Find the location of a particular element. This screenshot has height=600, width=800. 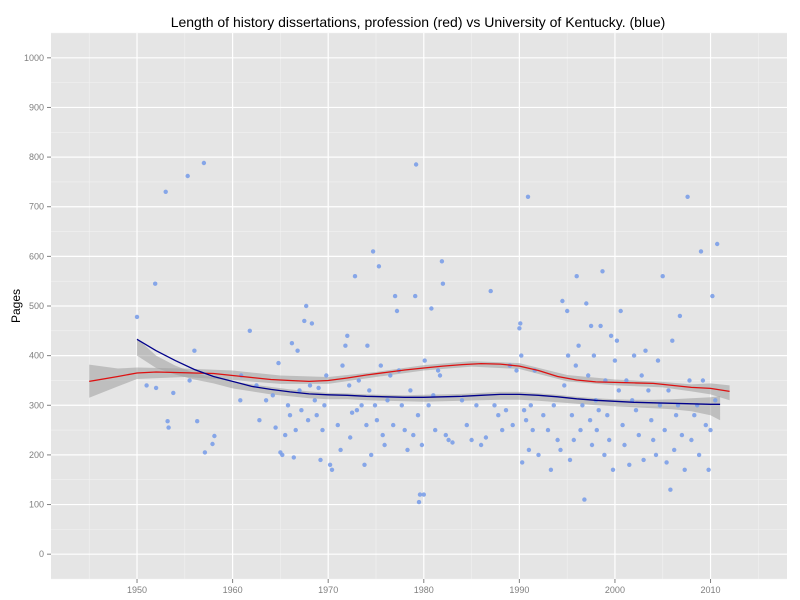

uk-confidence-ribbon is located at coordinates (429, 379).